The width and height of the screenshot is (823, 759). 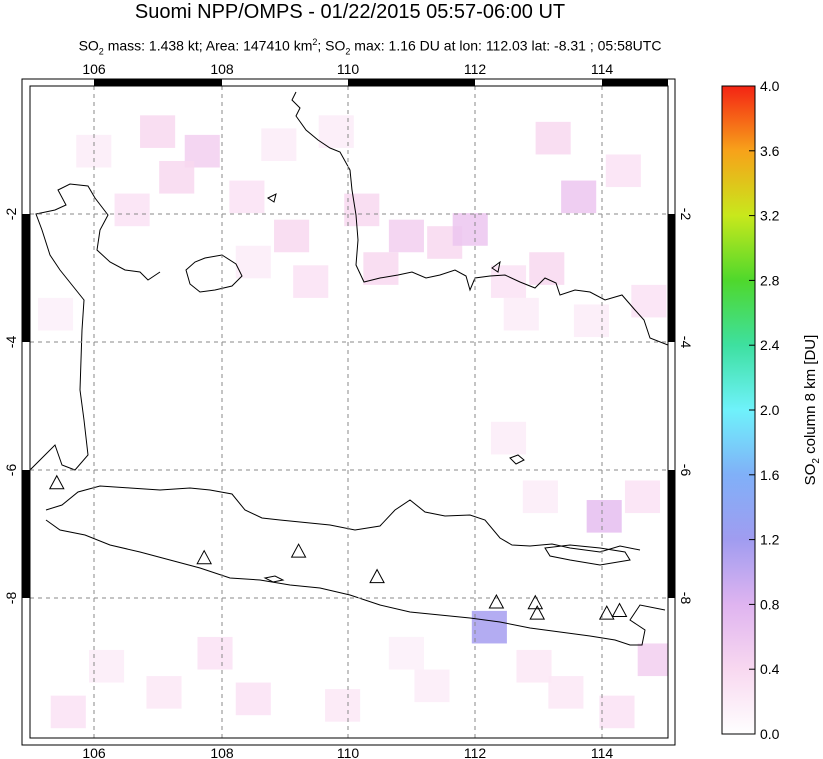 What do you see at coordinates (602, 69) in the screenshot?
I see `lon-label-top-114: 114` at bounding box center [602, 69].